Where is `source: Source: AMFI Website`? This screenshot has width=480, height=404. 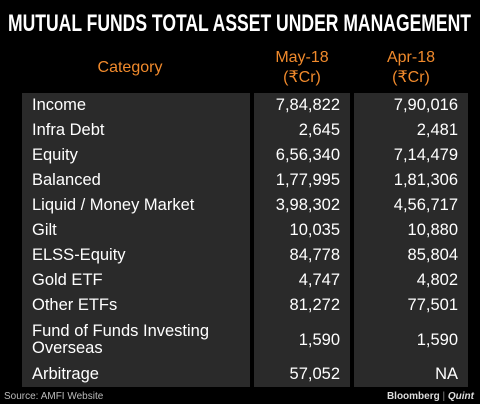
source: Source: AMFI Website is located at coordinates (54, 396).